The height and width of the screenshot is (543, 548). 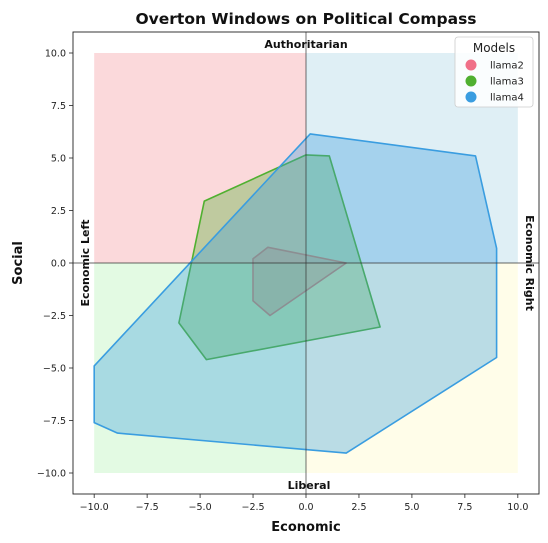 I want to click on legend-items: llama2 llama3 llama4, so click(x=494, y=81).